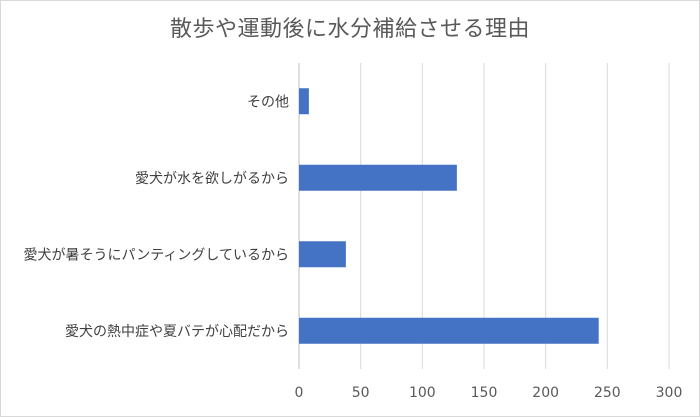 The image size is (700, 417). I want to click on category-label-2: 愛犬が水を欲しがるから, so click(212, 179).